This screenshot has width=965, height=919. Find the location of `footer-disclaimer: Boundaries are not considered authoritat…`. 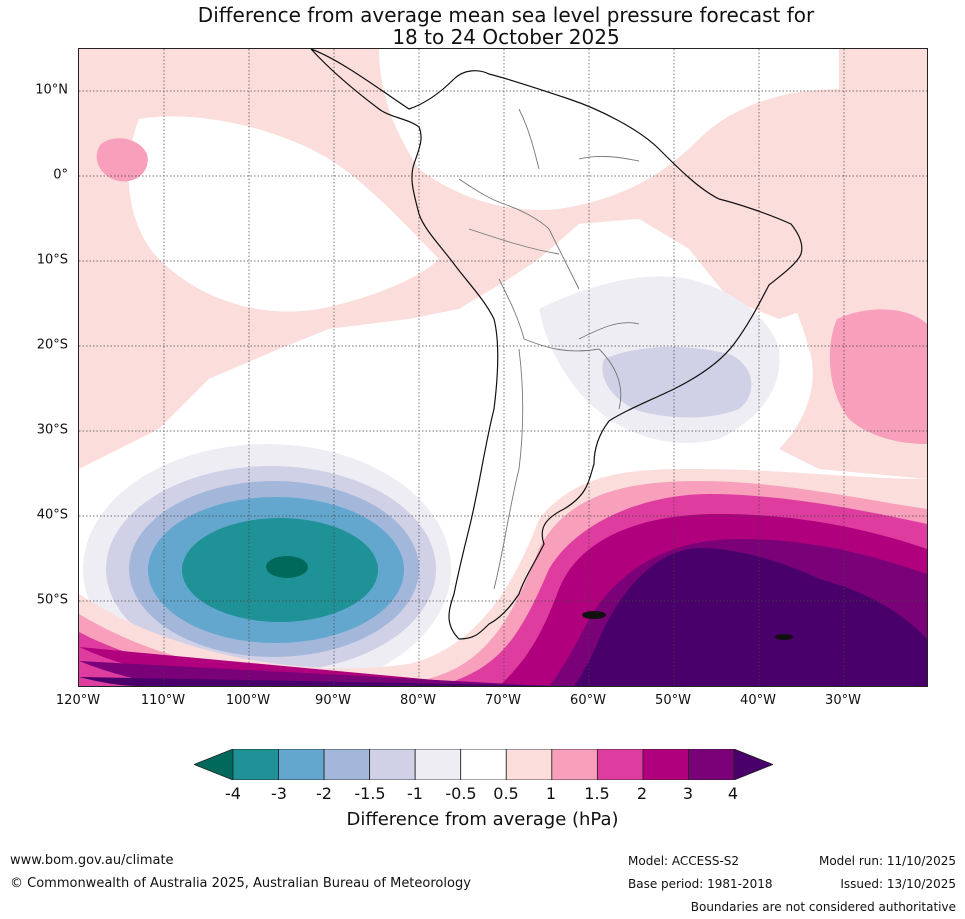

footer-disclaimer: Boundaries are not considered authoritat… is located at coordinates (823, 907).